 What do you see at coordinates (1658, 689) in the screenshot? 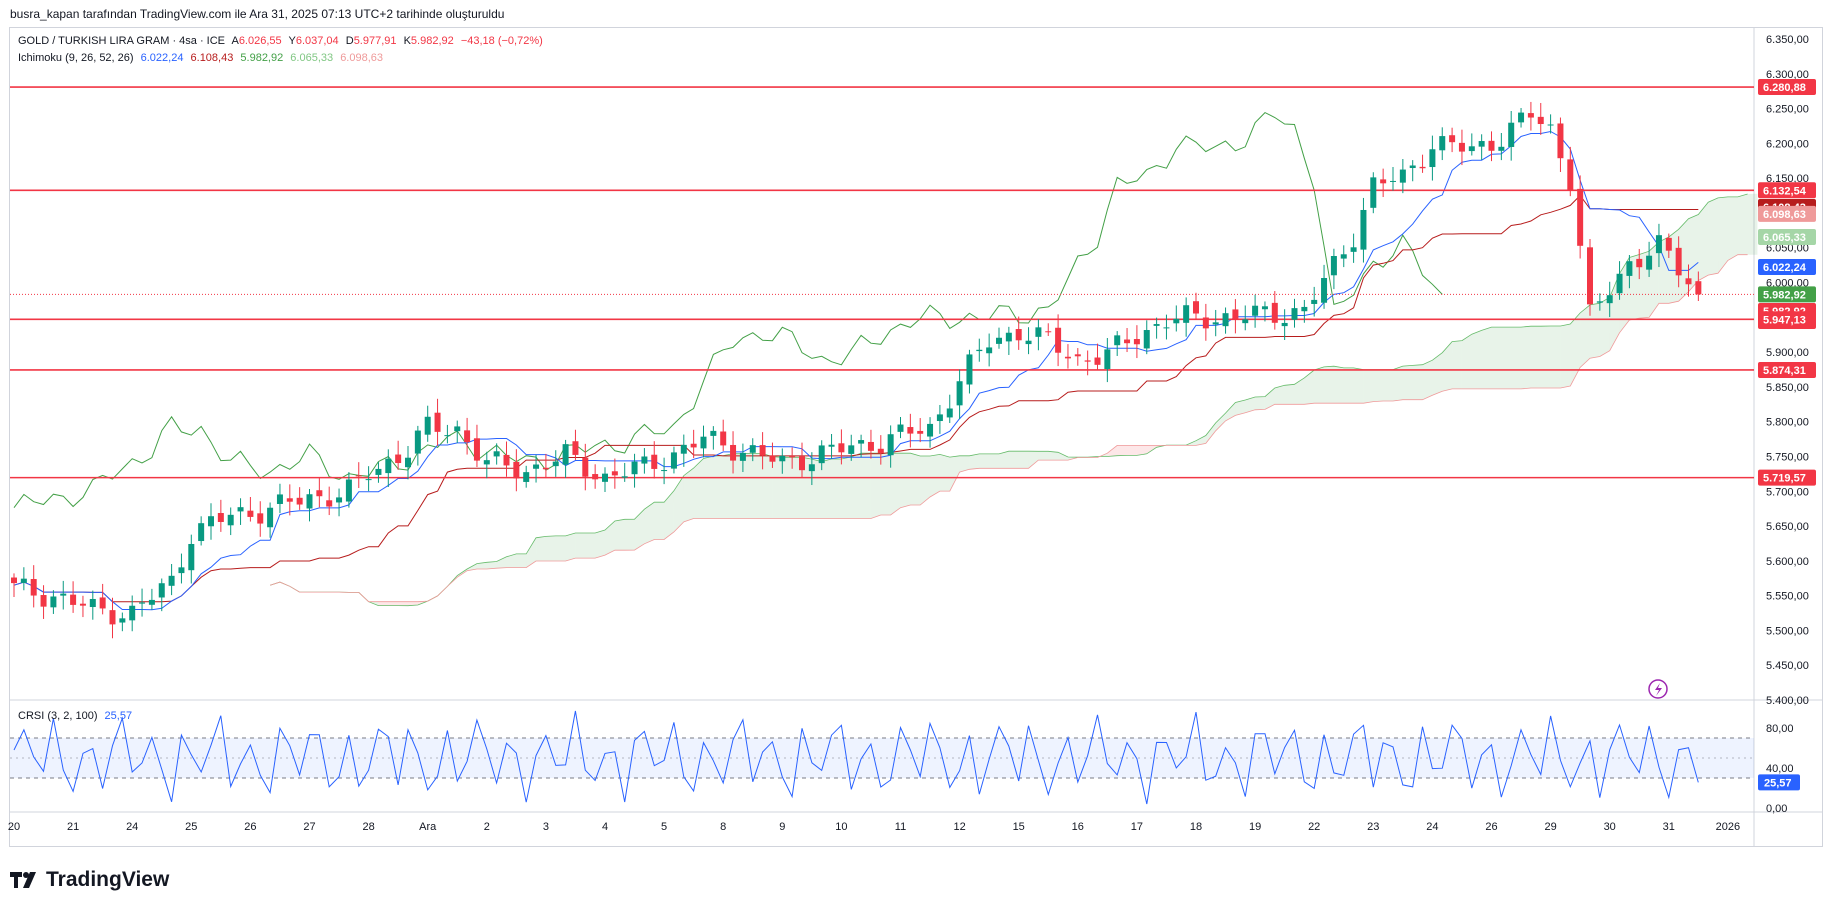
I see `alert-icon-bolt` at bounding box center [1658, 689].